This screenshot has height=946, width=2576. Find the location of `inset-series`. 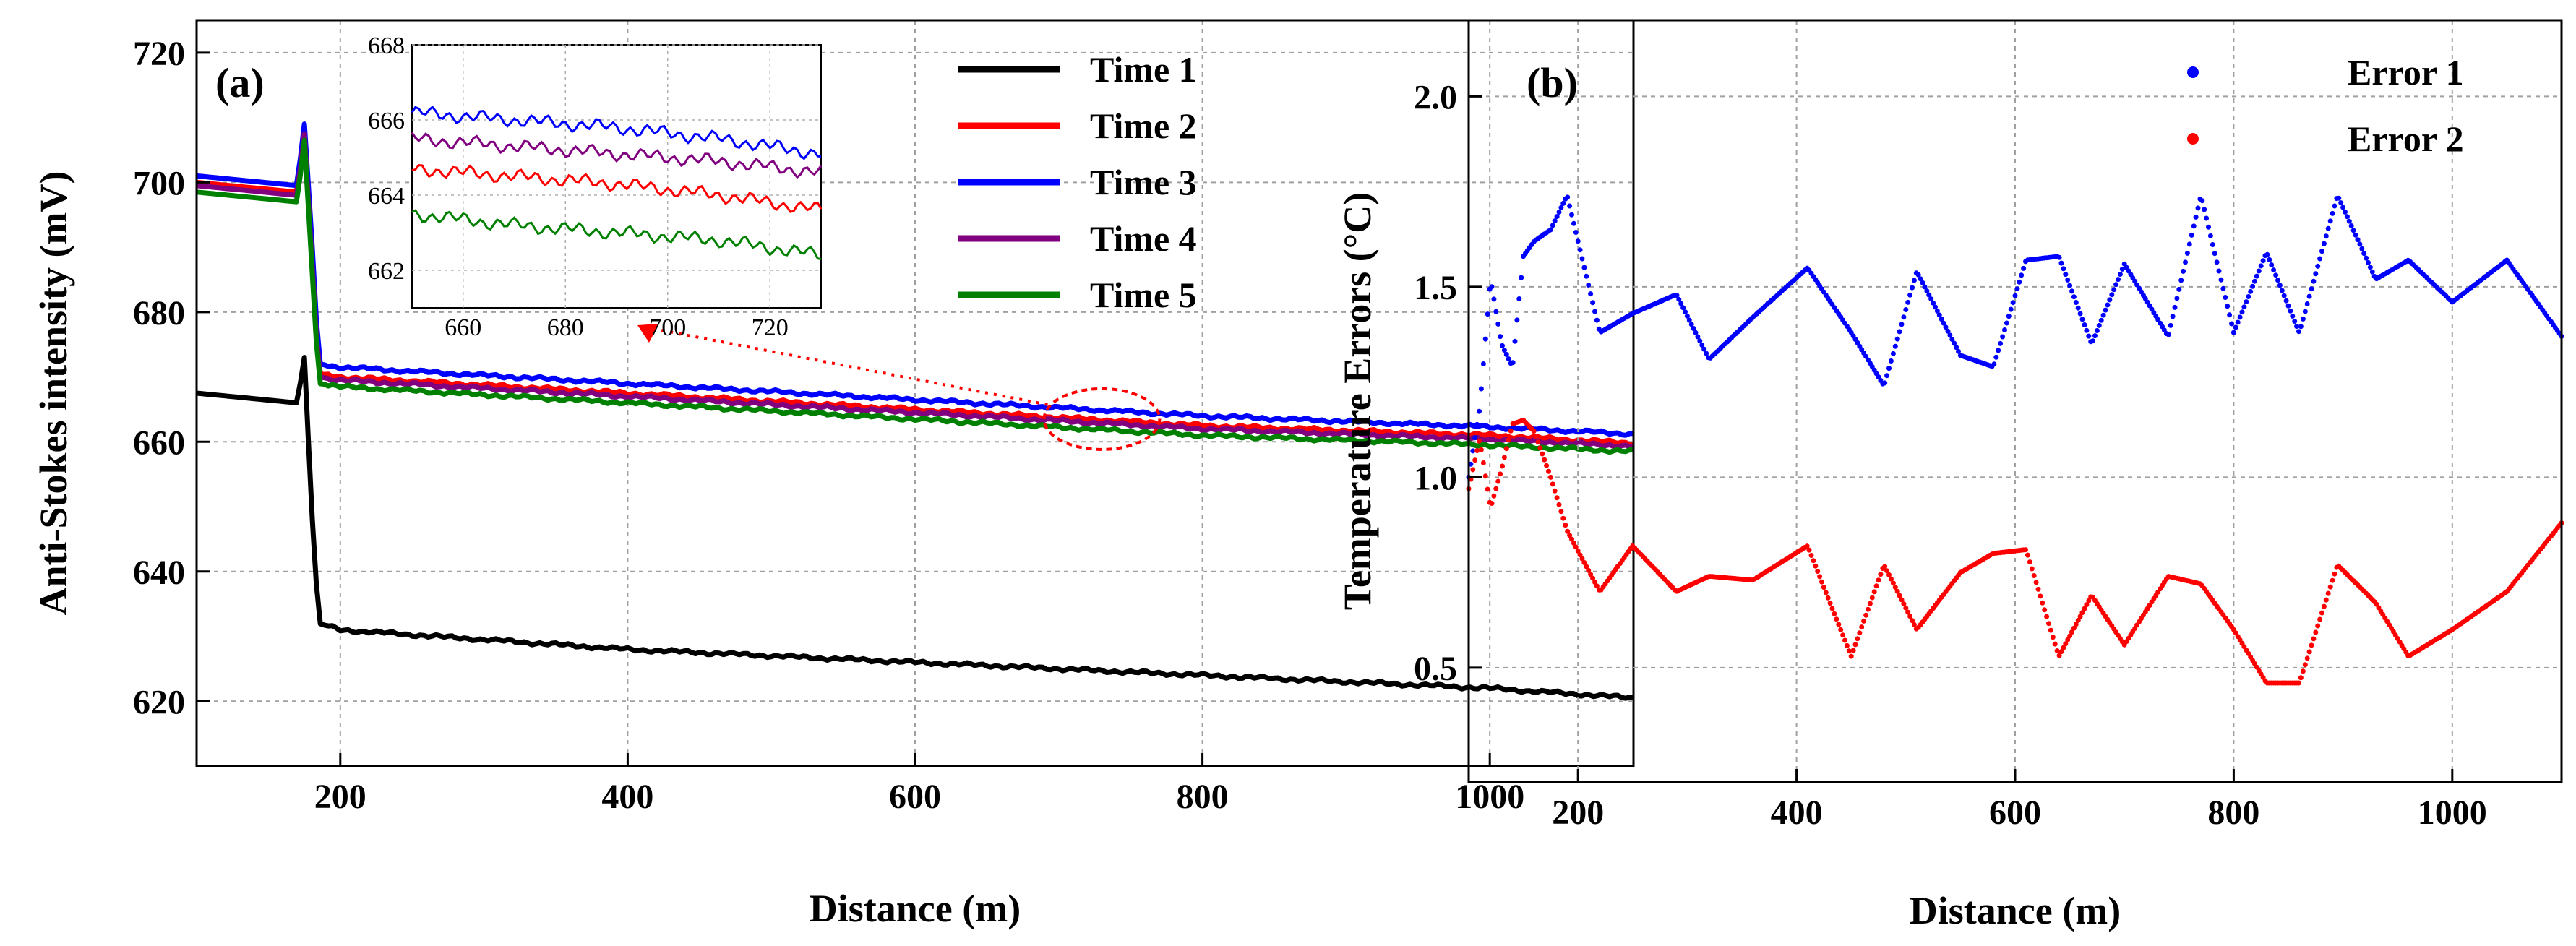

inset-series is located at coordinates (617, 183).